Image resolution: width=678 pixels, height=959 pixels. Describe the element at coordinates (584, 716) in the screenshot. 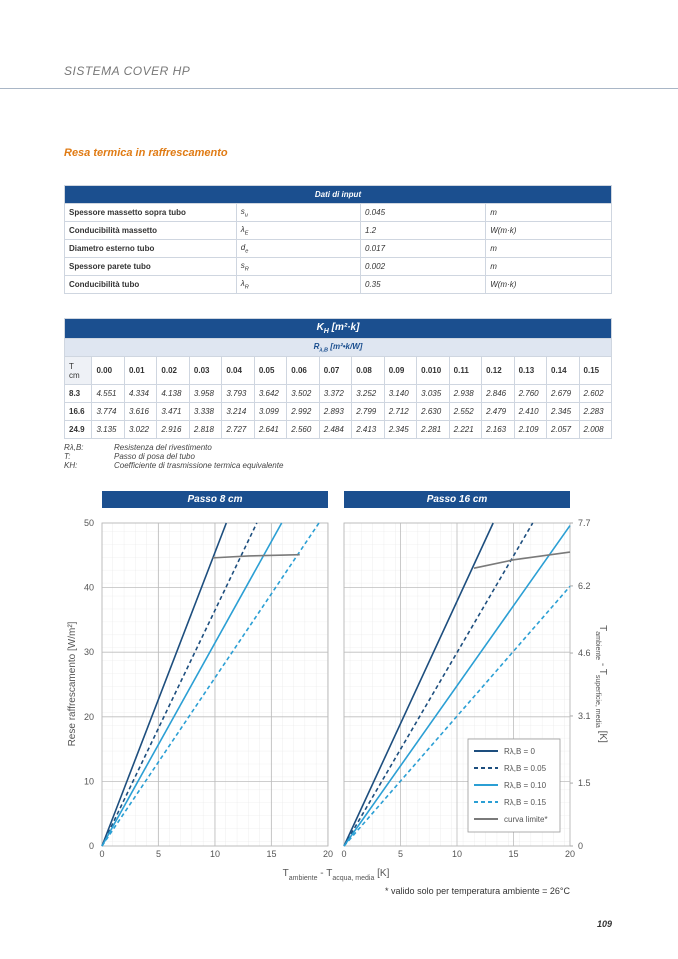

I see `y2-tick-label: 3.1` at that location.